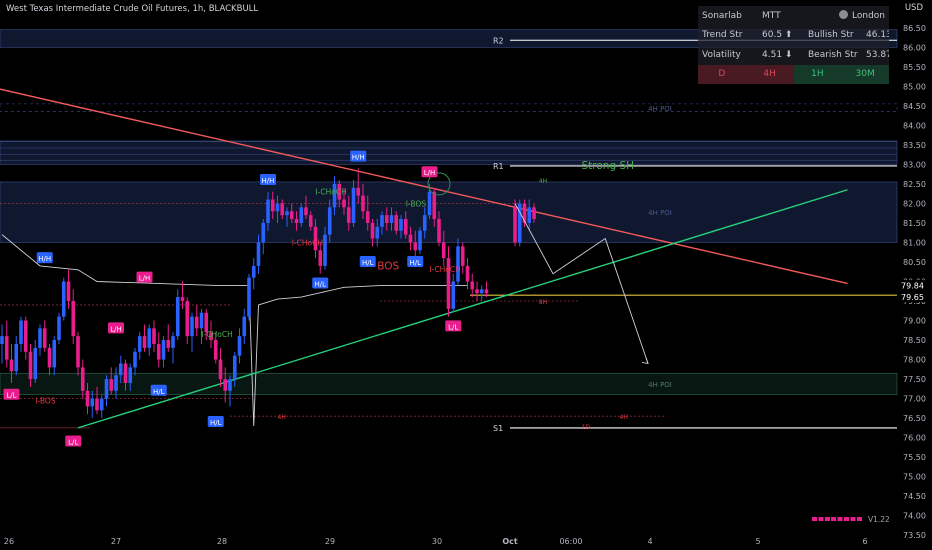  Describe the element at coordinates (914, 516) in the screenshot. I see `y-tick-label: 74.00` at that location.